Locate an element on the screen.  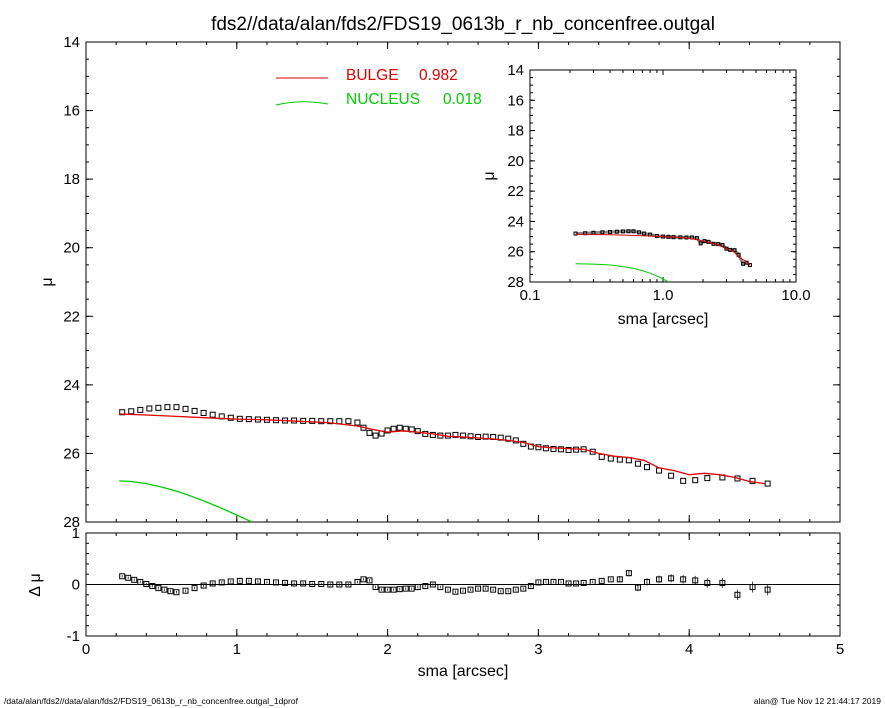
legend-nucleus-value: 0.018 is located at coordinates (462, 99).